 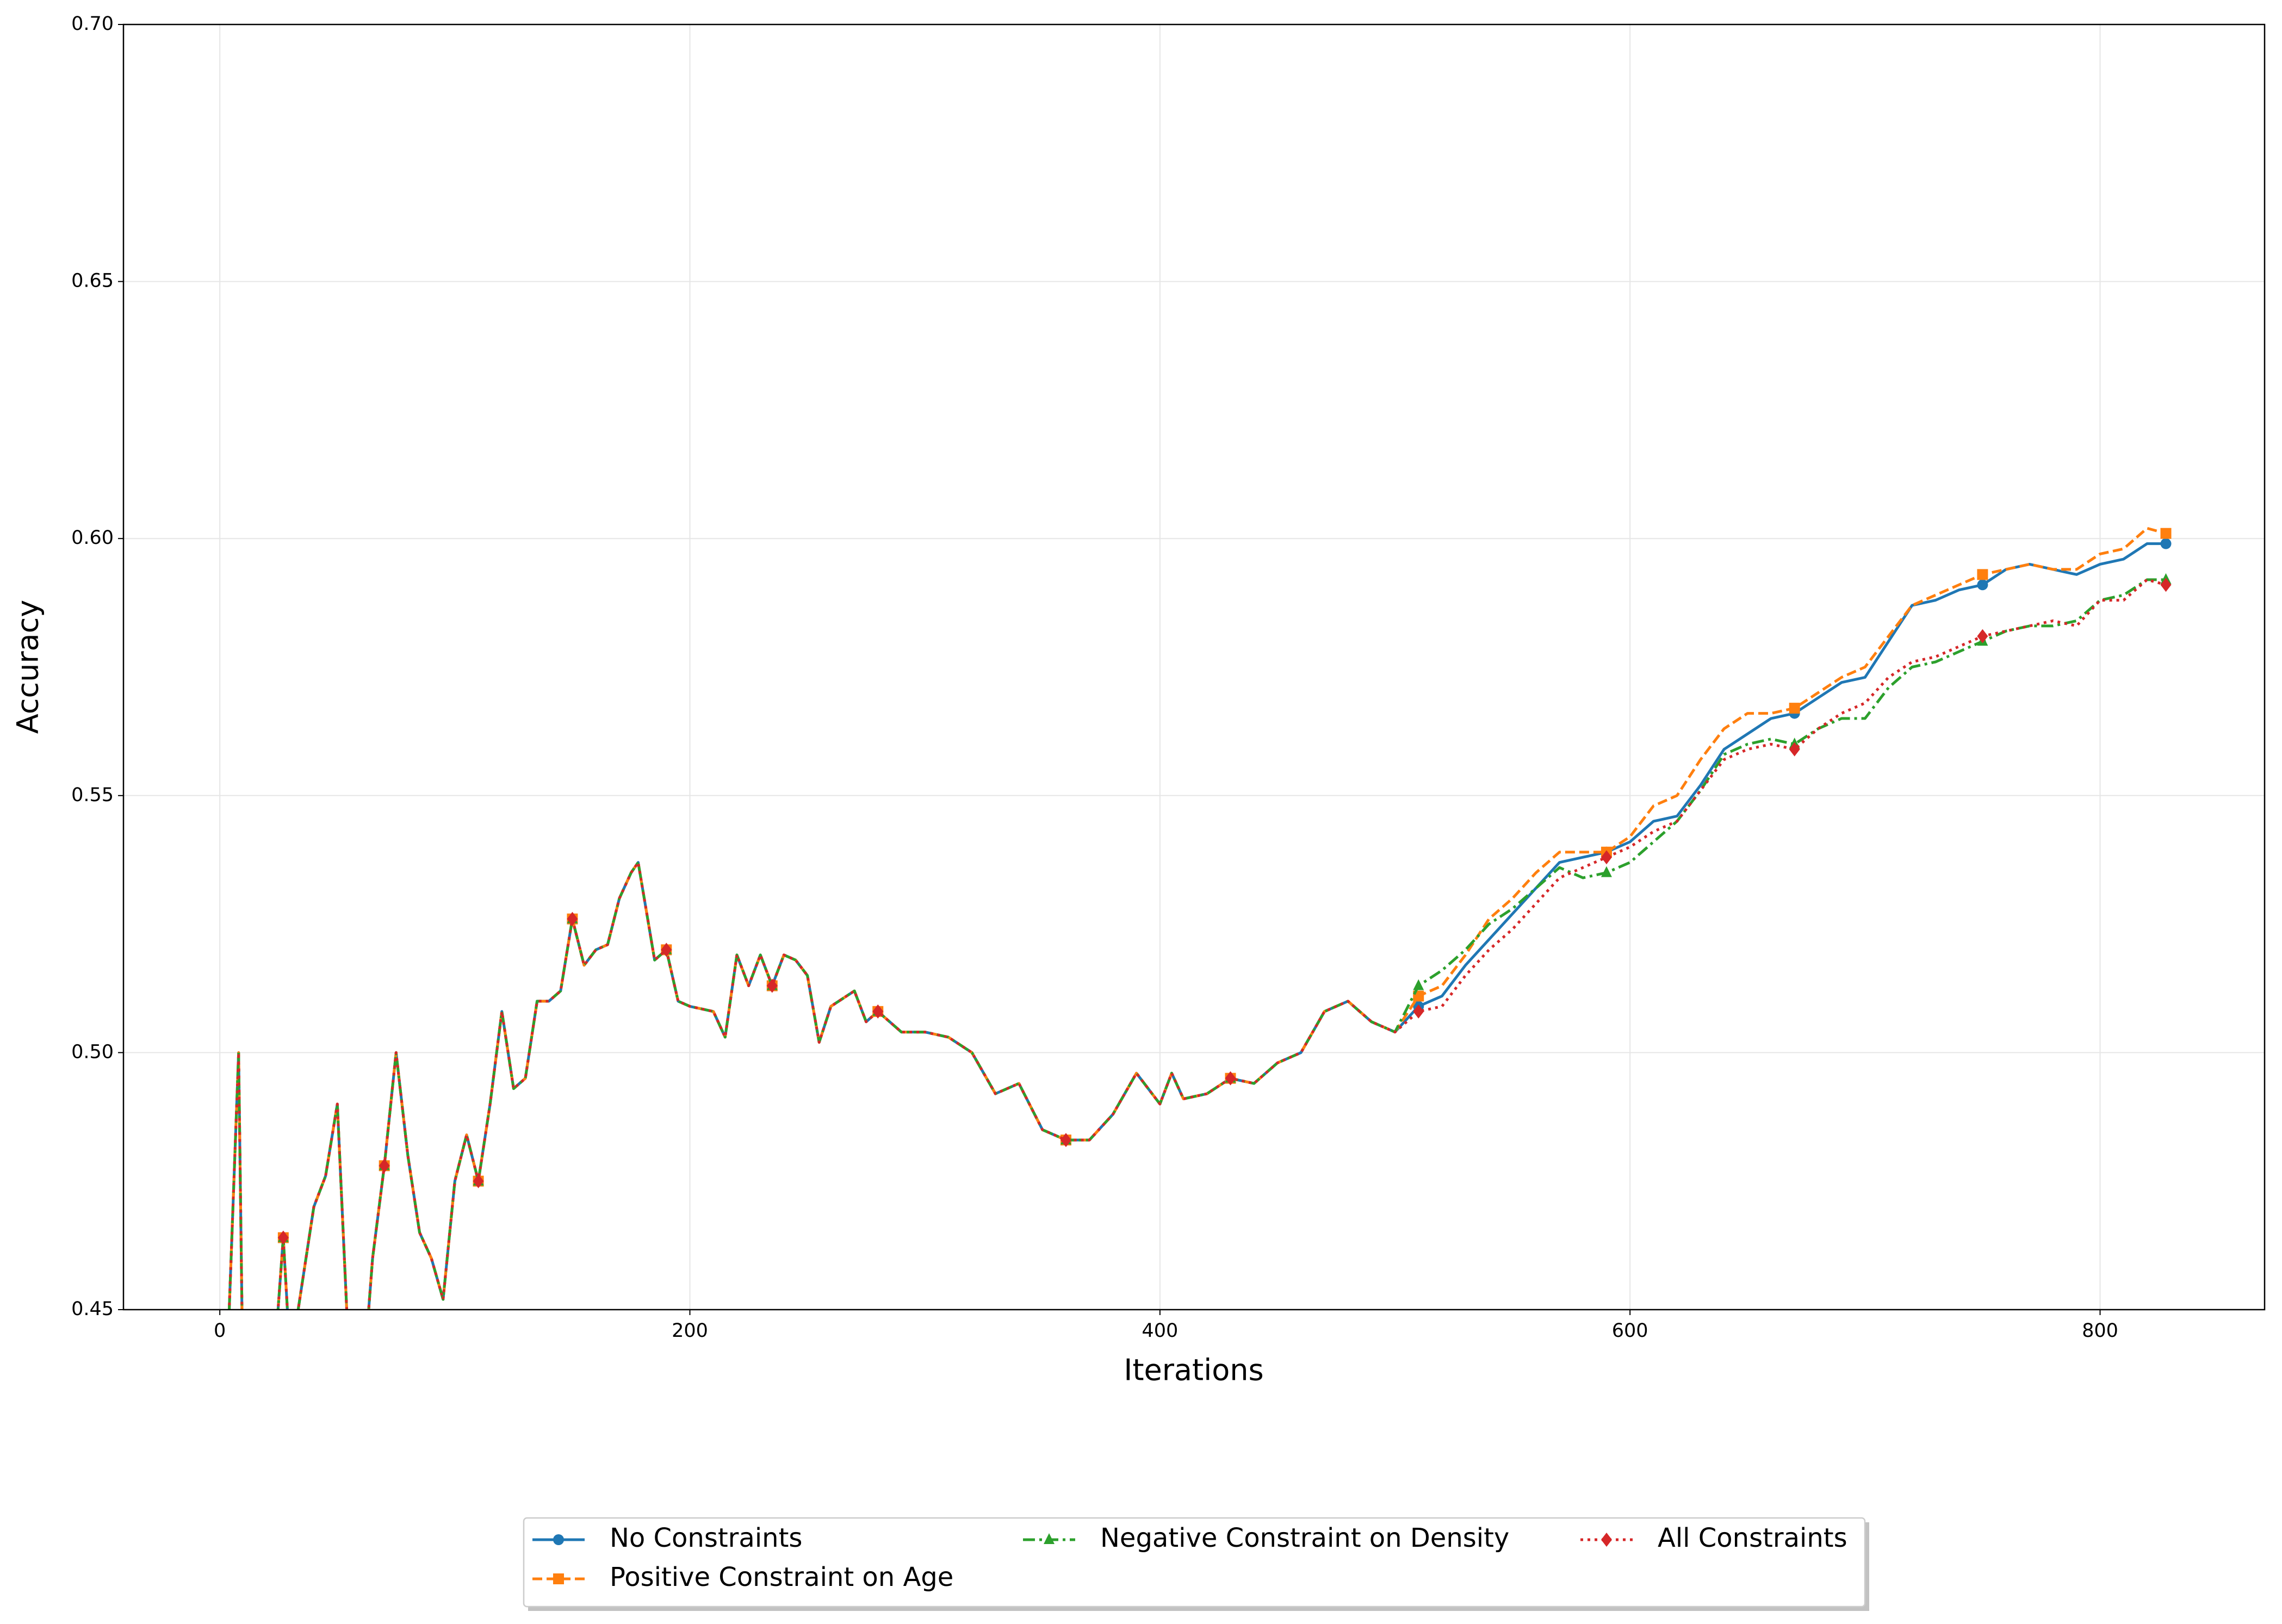 What do you see at coordinates (92, 795) in the screenshot?
I see `y-tick-label: 0.55` at bounding box center [92, 795].